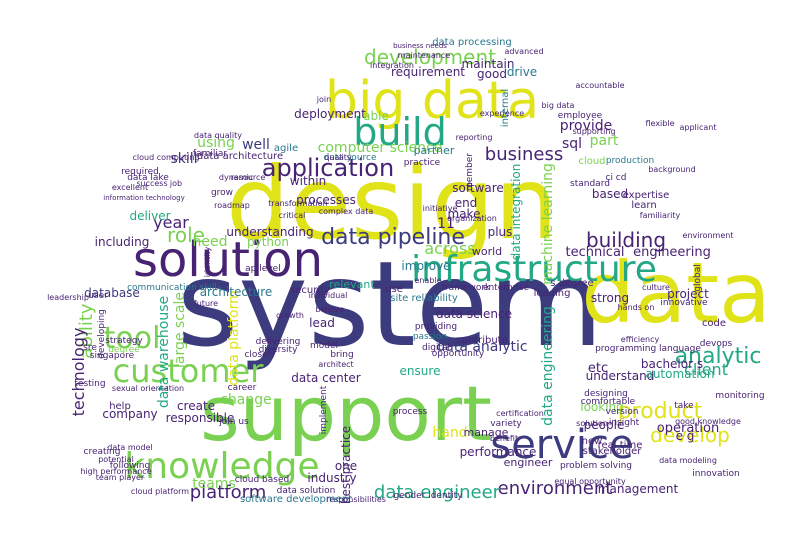  I want to click on word-diversity: diversity, so click(278, 350).